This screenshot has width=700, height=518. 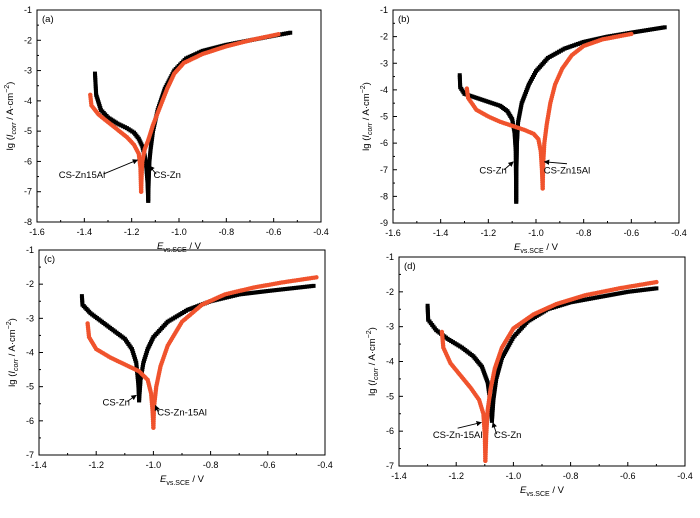 What do you see at coordinates (441, 233) in the screenshot?
I see `x-tick-label: -1.4` at bounding box center [441, 233].